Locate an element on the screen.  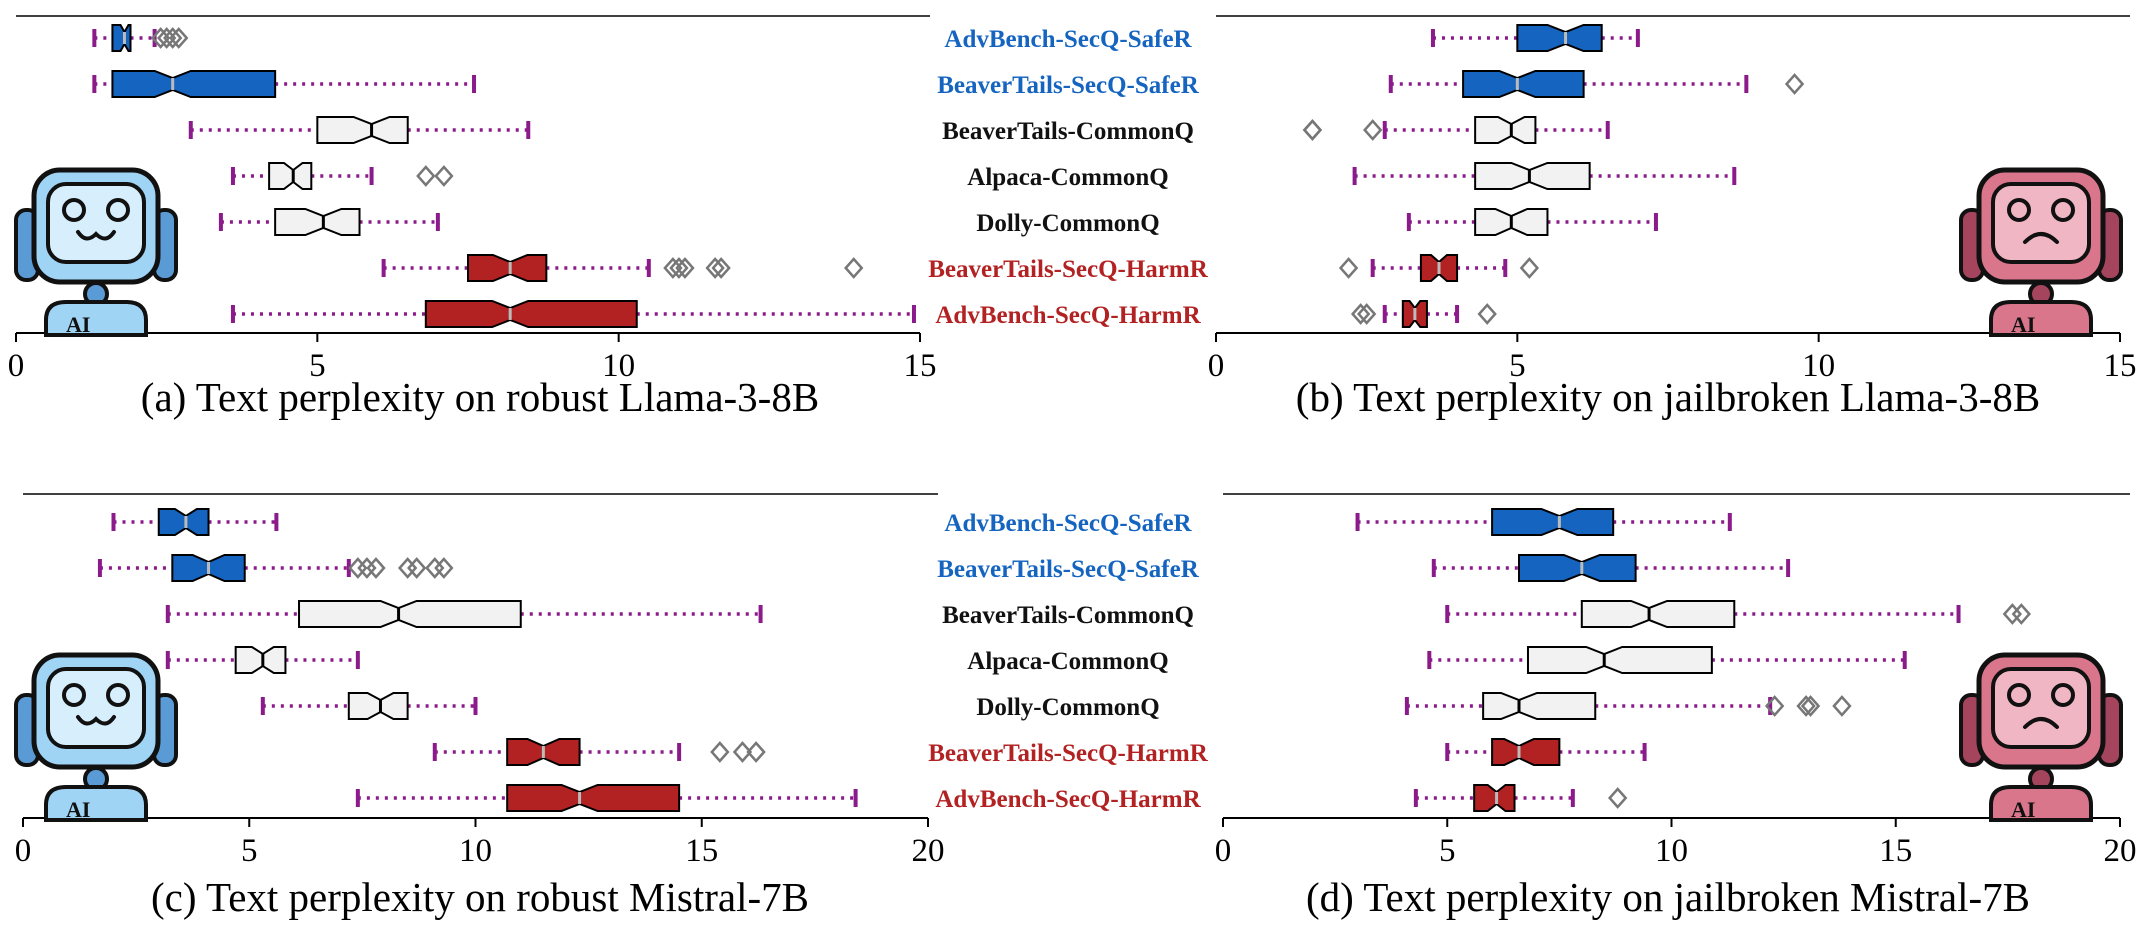
category-label: BeaverTails-SecQ-HarmR is located at coordinates (1068, 753).